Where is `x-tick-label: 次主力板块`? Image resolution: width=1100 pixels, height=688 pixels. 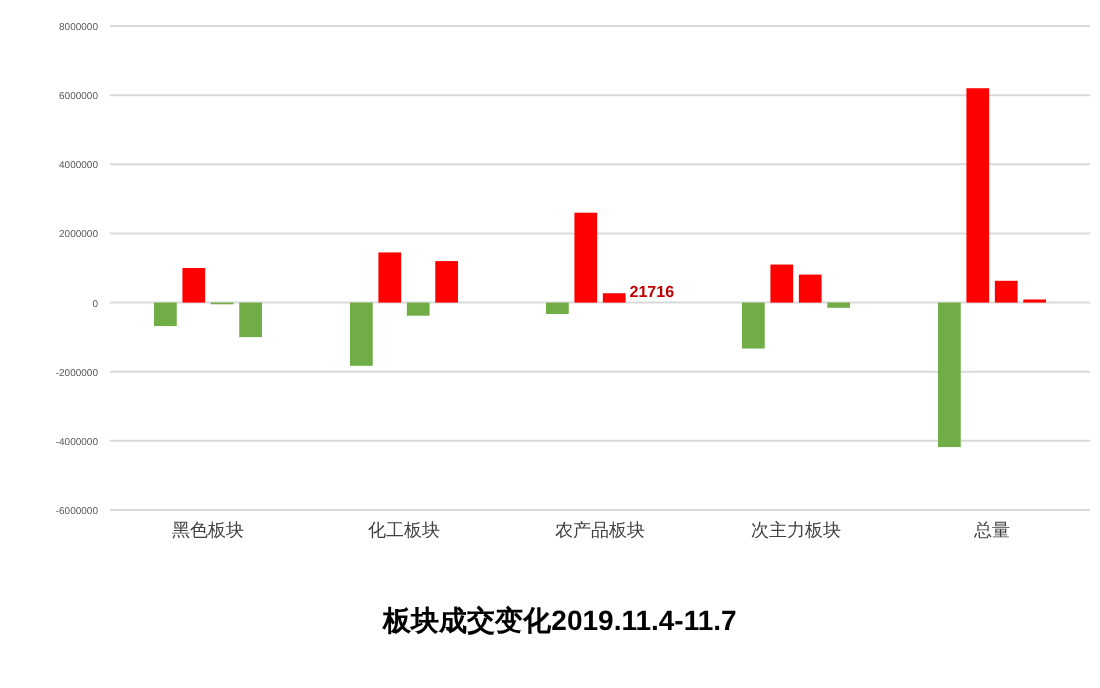
x-tick-label: 次主力板块 is located at coordinates (796, 530).